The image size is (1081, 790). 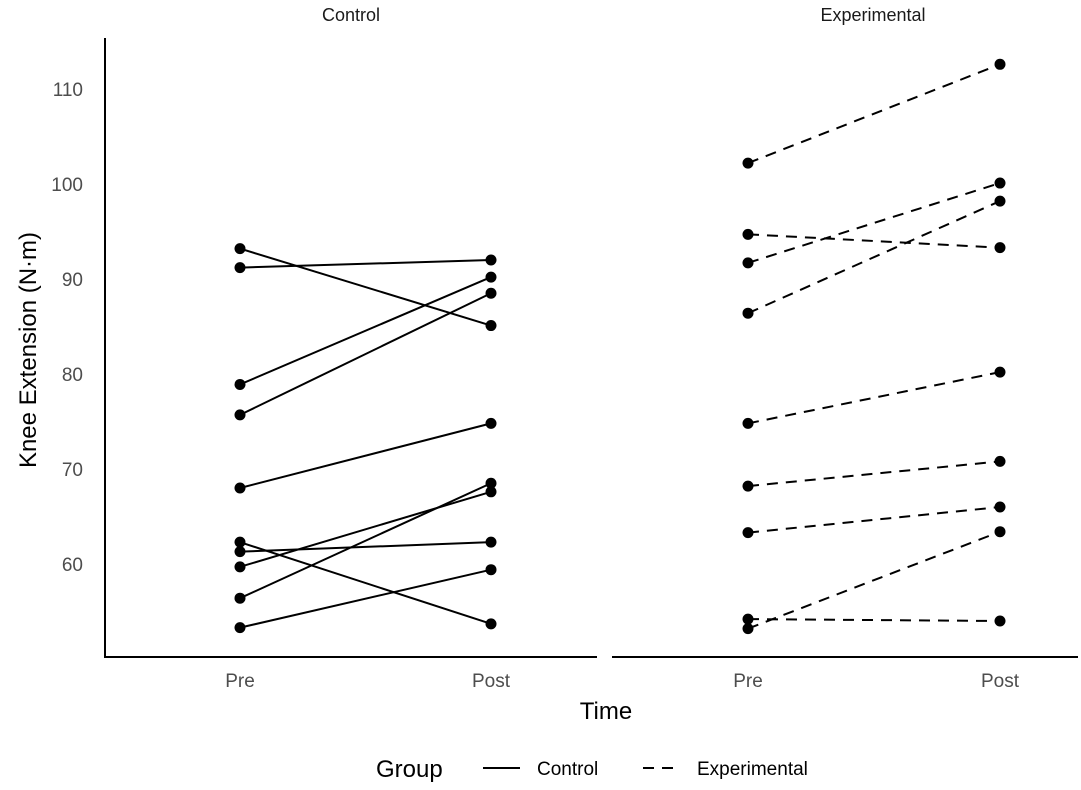 I want to click on legend: Group Control Experimental, so click(x=592, y=769).